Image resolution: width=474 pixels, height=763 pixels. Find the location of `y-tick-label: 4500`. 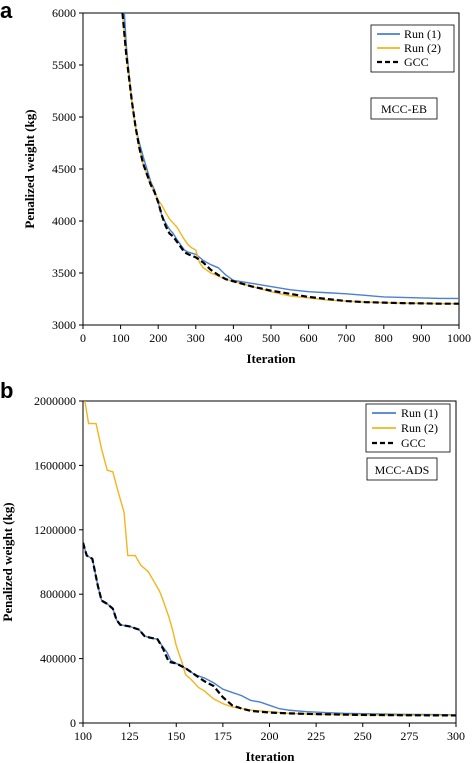

y-tick-label: 4500 is located at coordinates (64, 169).